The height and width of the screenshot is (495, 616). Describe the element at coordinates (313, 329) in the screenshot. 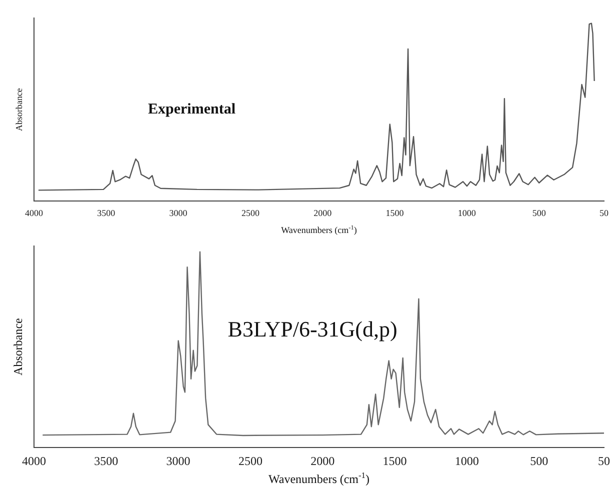

I see `annotation: B3LYP/6-31G(d,p)` at that location.